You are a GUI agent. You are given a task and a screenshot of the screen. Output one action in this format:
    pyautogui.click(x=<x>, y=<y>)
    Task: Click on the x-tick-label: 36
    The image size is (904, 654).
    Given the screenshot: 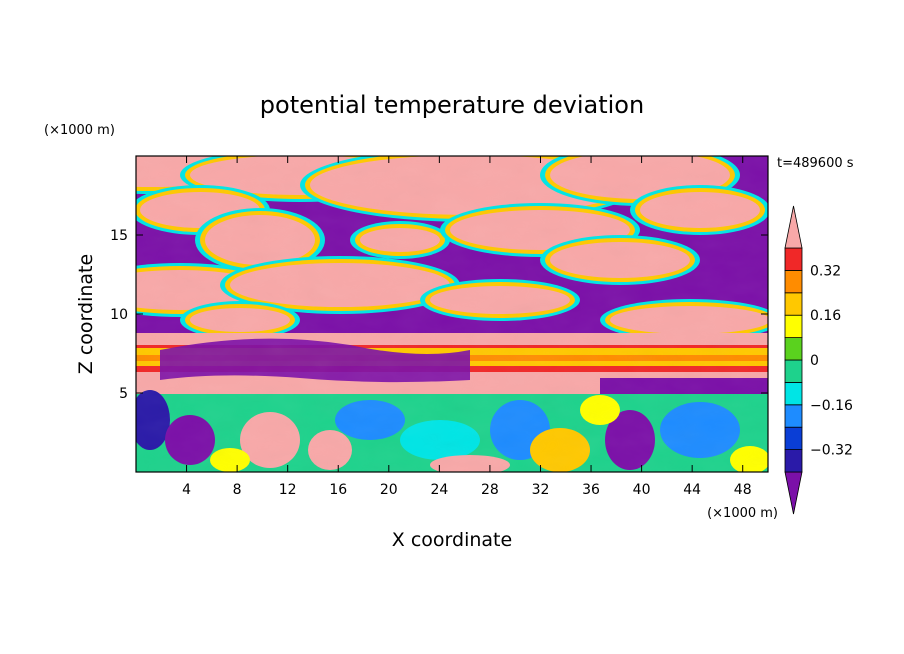 What is the action you would take?
    pyautogui.click(x=591, y=490)
    